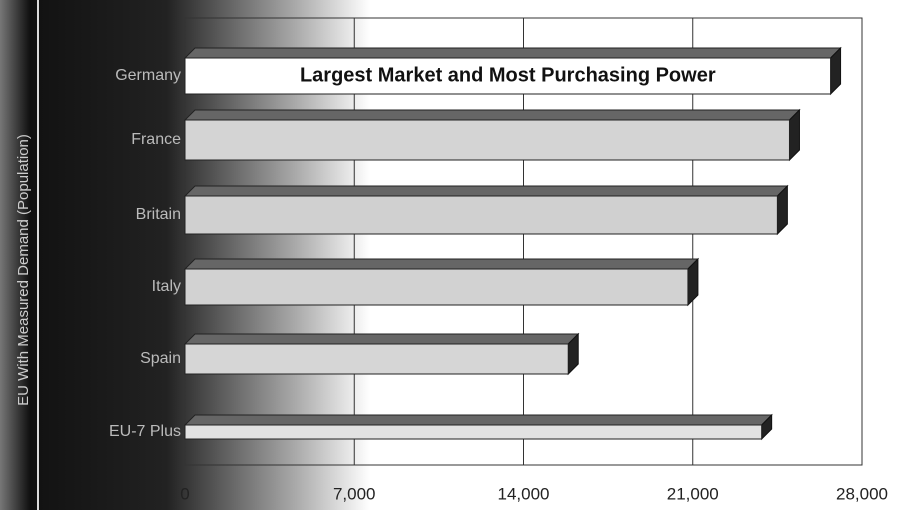 The width and height of the screenshot is (901, 510). Describe the element at coordinates (145, 431) in the screenshot. I see `y-tick-label: EU-7 Plus` at that location.